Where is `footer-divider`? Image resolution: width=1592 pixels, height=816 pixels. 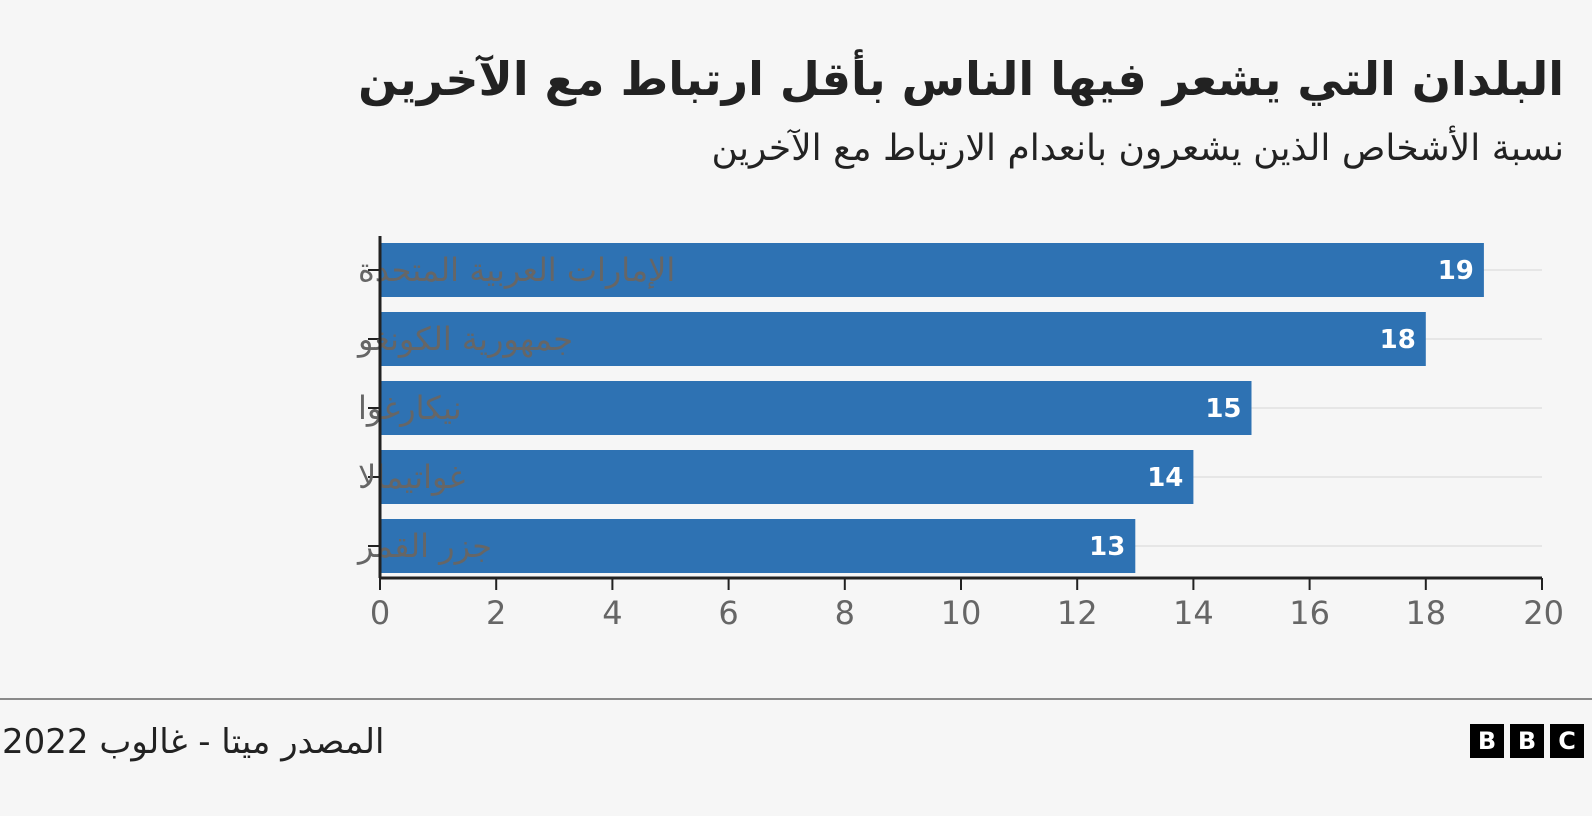 footer-divider is located at coordinates (796, 699).